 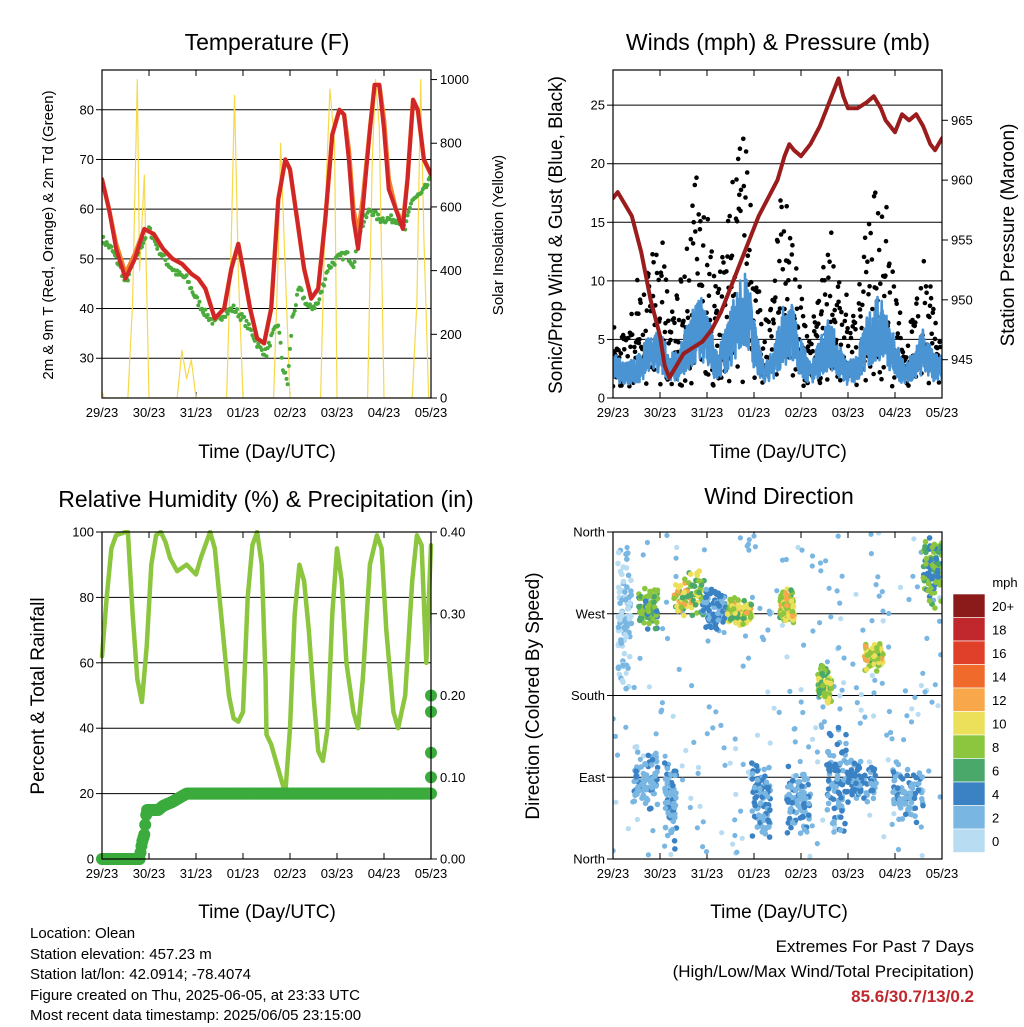 What do you see at coordinates (588, 695) in the screenshot?
I see `y-tick-label-2: South` at bounding box center [588, 695].